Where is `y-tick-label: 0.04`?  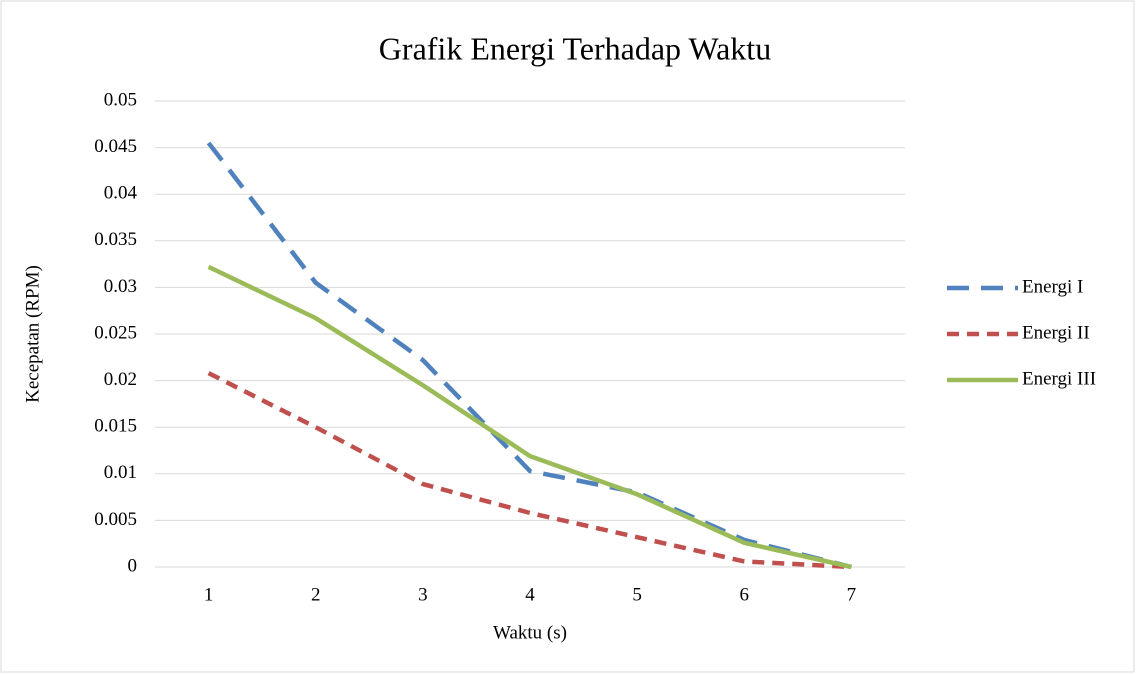 y-tick-label: 0.04 is located at coordinates (121, 193).